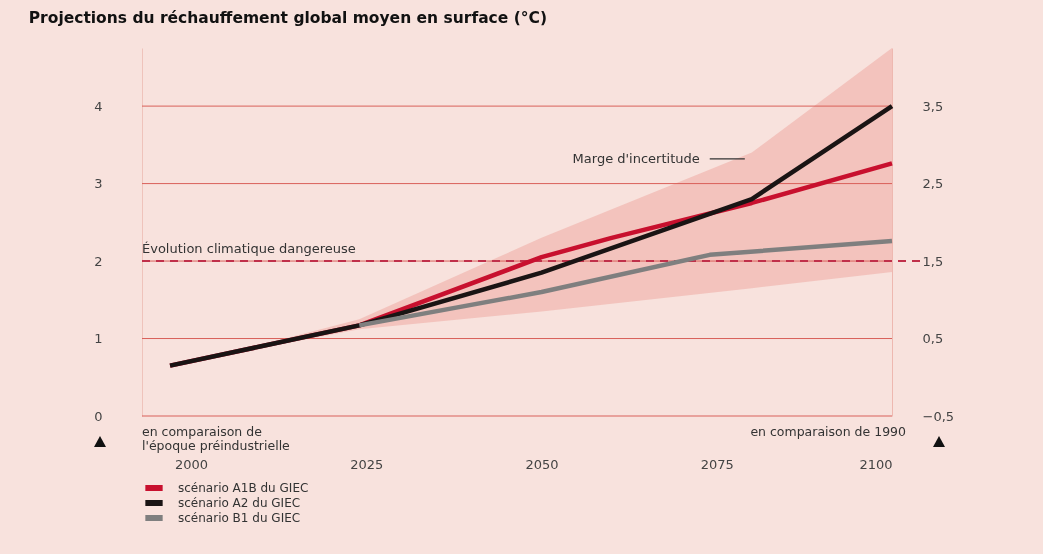  What do you see at coordinates (192, 464) in the screenshot?
I see `x-tick-label: 2000` at bounding box center [192, 464].